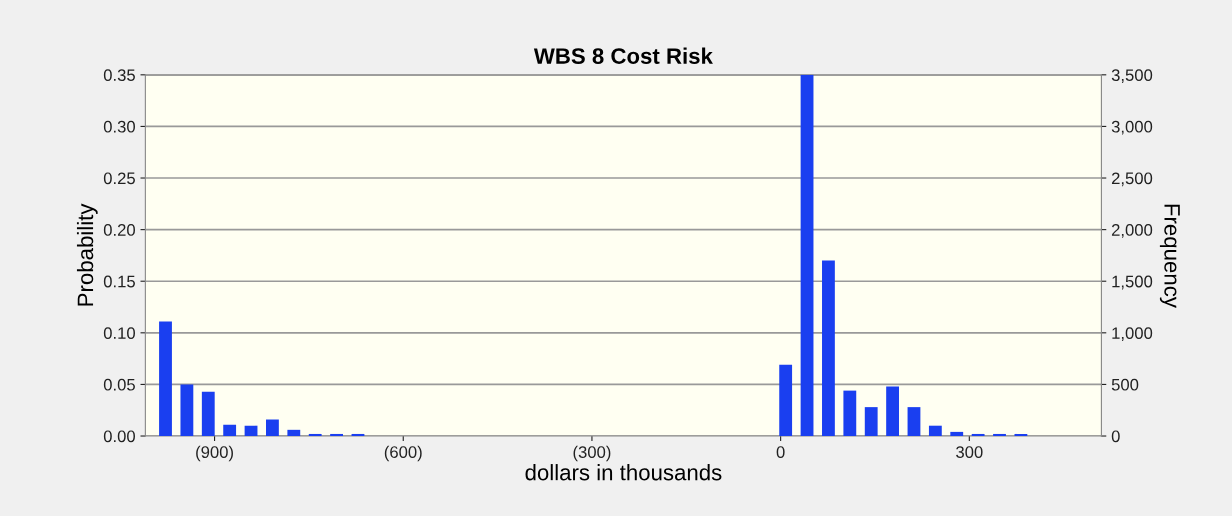  What do you see at coordinates (1132, 334) in the screenshot?
I see `y2-tick-label: 1,000` at bounding box center [1132, 334].